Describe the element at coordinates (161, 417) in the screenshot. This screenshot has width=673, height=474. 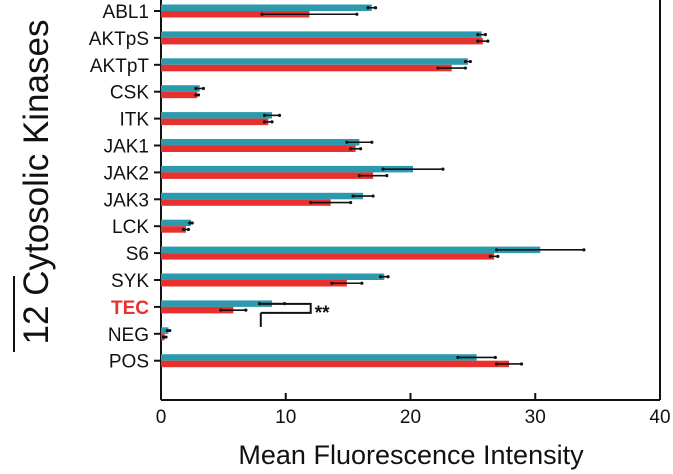
I see `x-tick-label: 0` at that location.